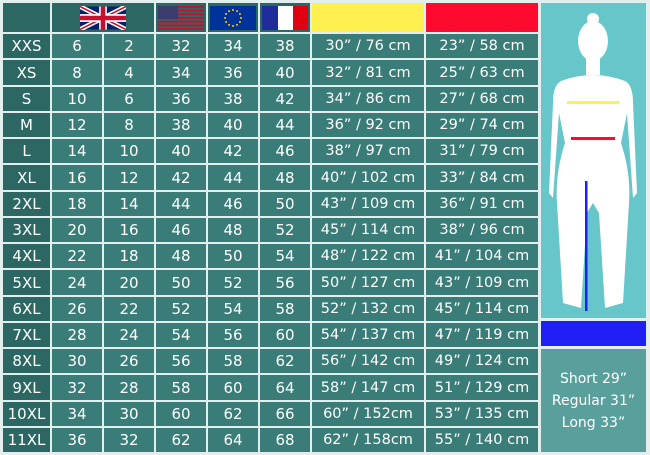 Image resolution: width=650 pixels, height=455 pixels. What do you see at coordinates (233, 282) in the screenshot?
I see `cell-fr: 52` at bounding box center [233, 282].